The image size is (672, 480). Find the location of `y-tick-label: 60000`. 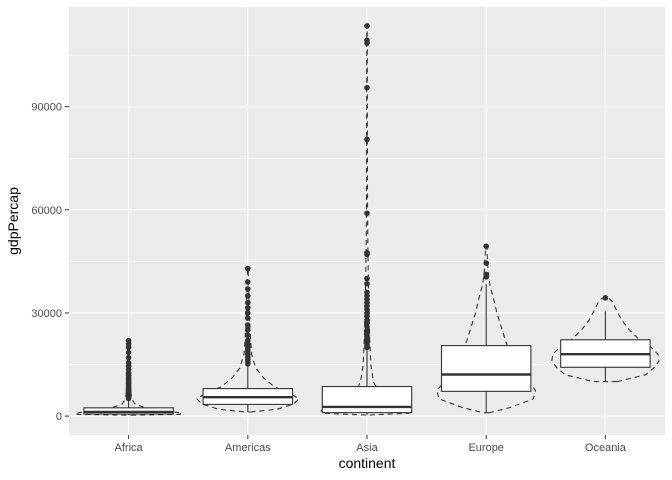

y-tick-label: 60000 is located at coordinates (46, 211).